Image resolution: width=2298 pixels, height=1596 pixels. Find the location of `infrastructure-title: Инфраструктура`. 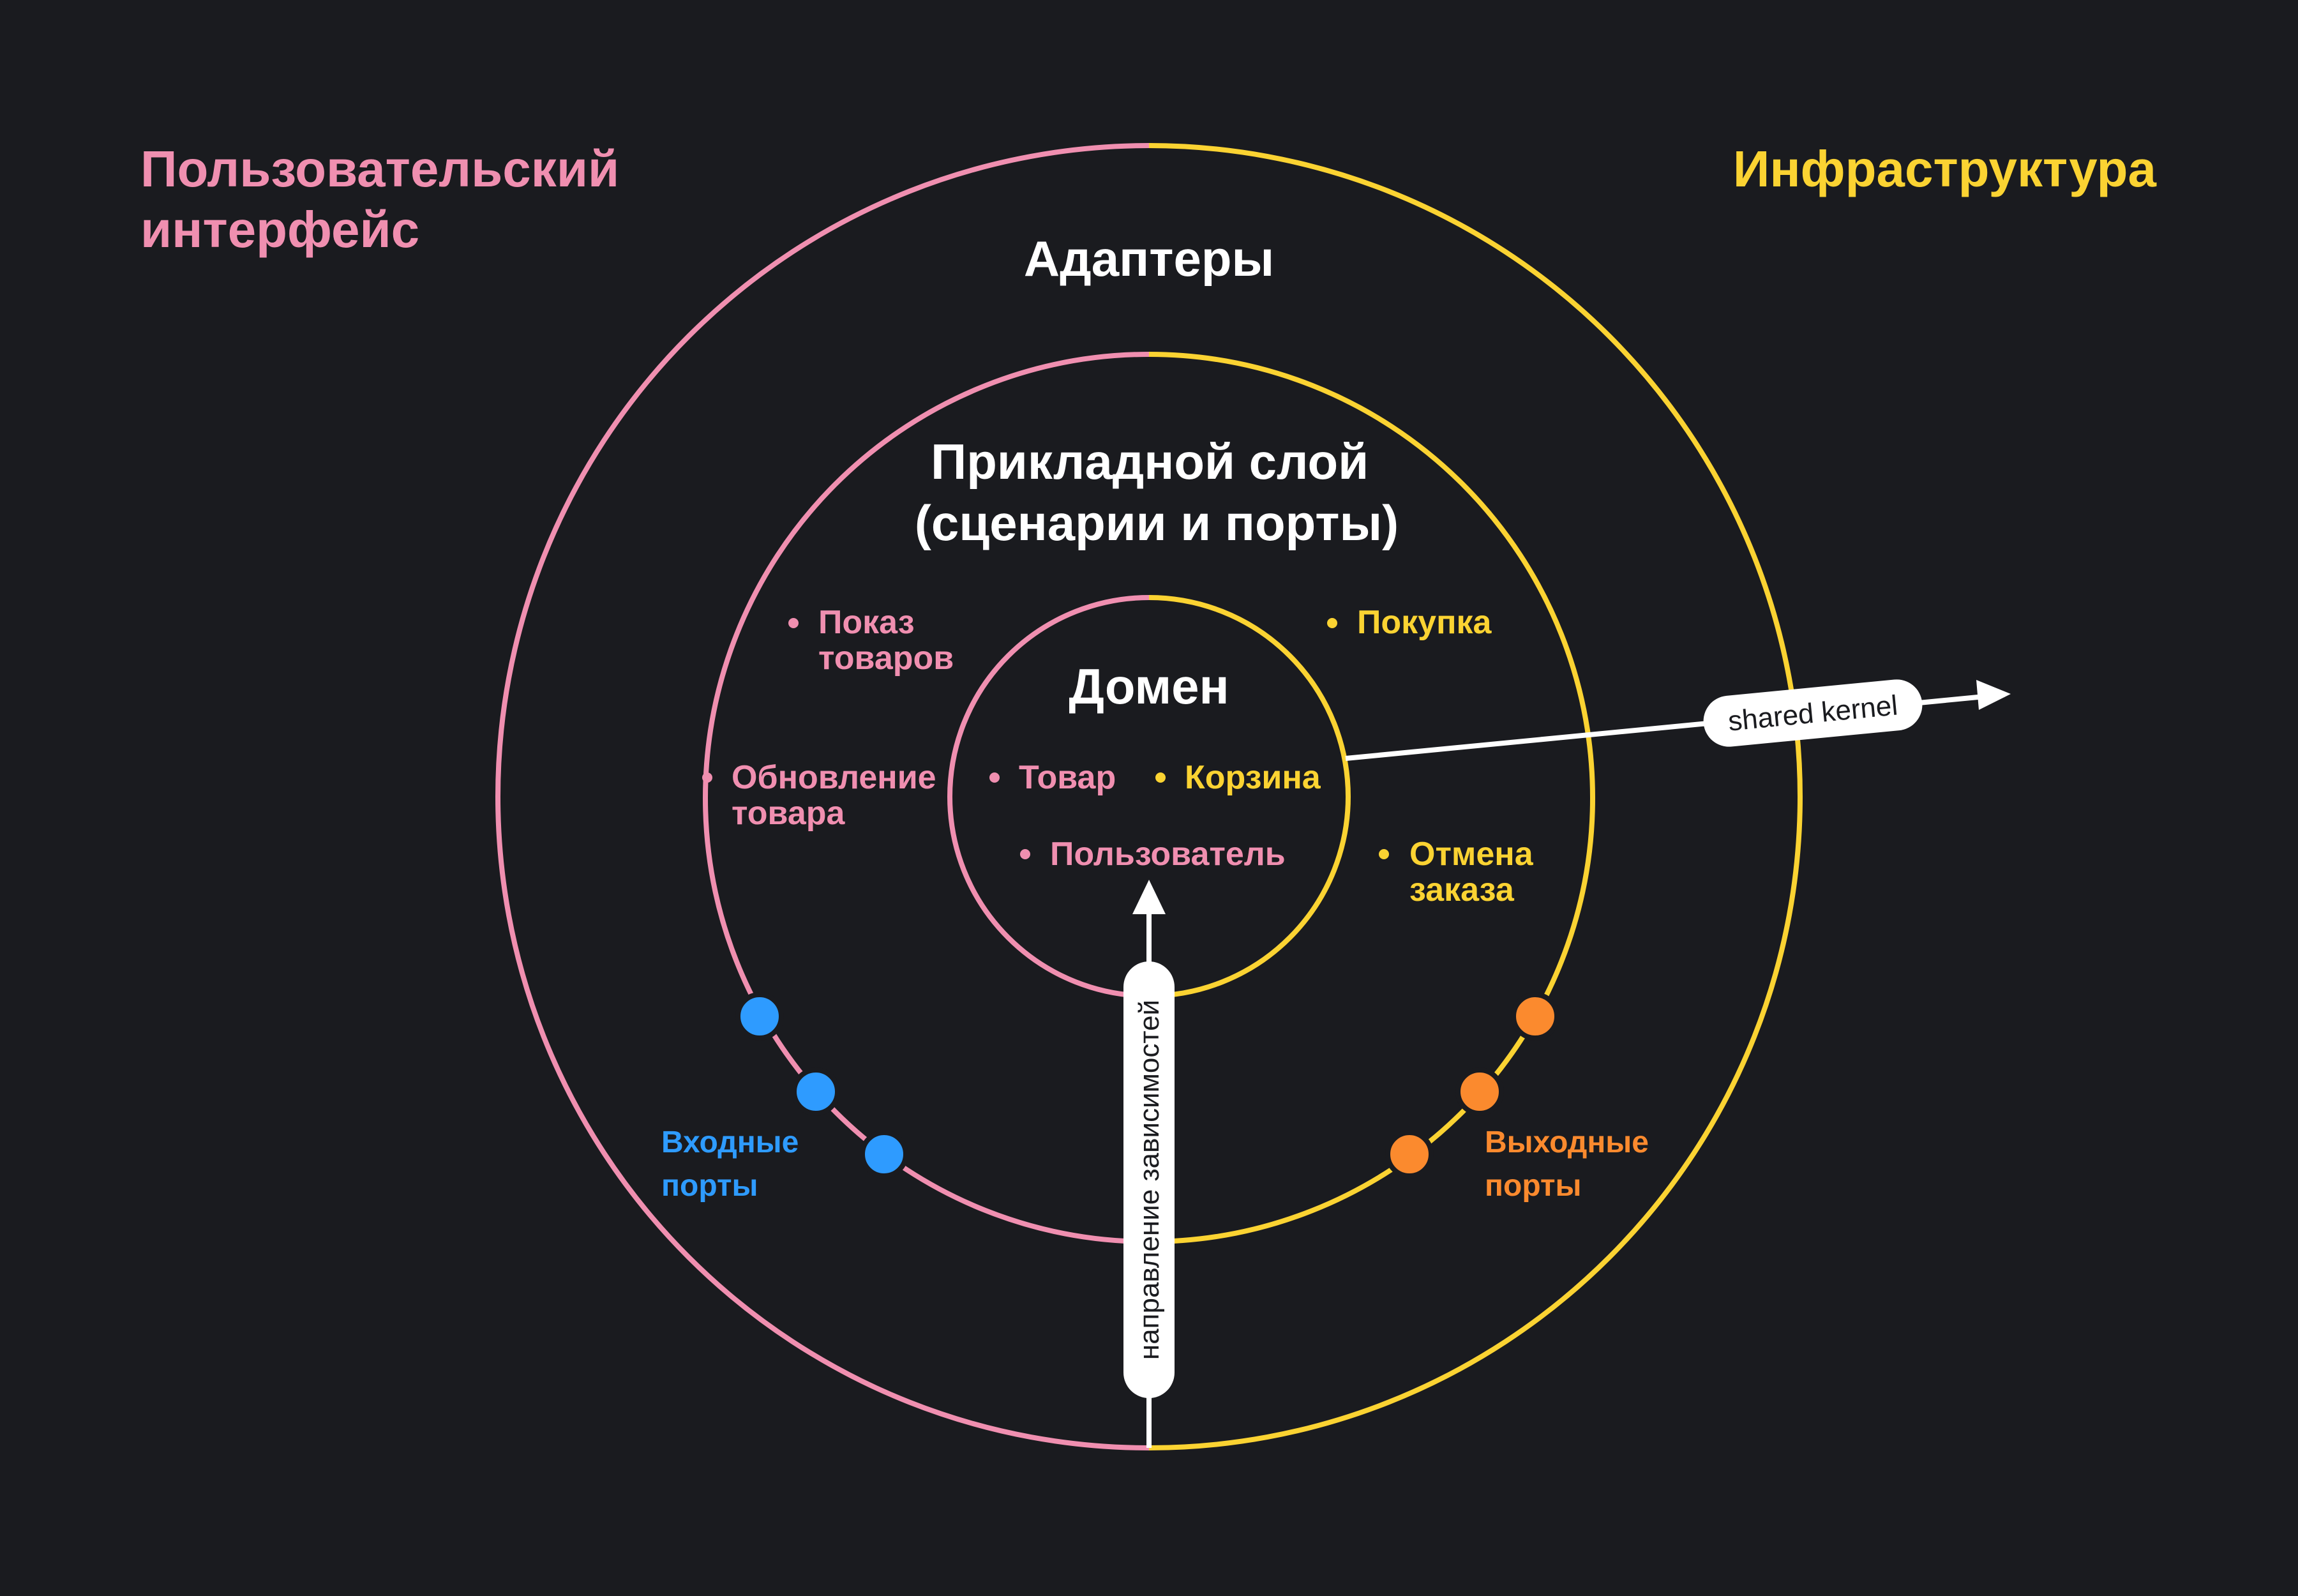

infrastructure-title: Инфраструктура is located at coordinates (1945, 168).